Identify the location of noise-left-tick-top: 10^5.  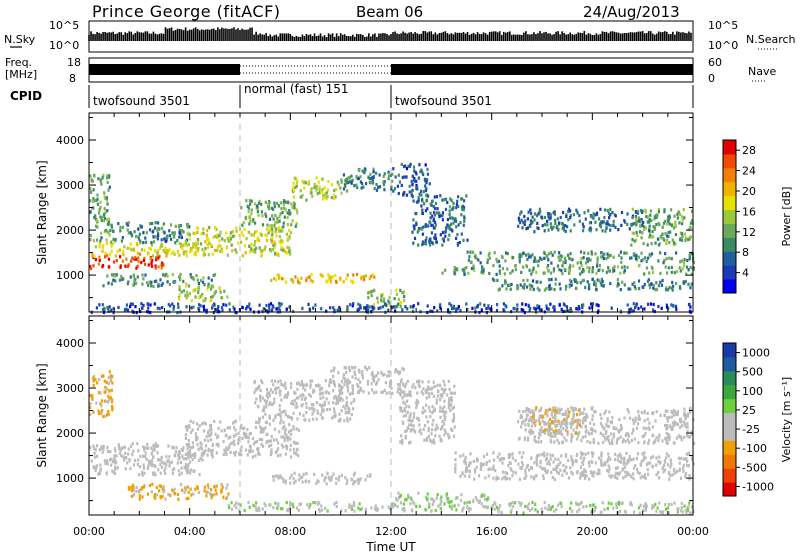
(64, 25).